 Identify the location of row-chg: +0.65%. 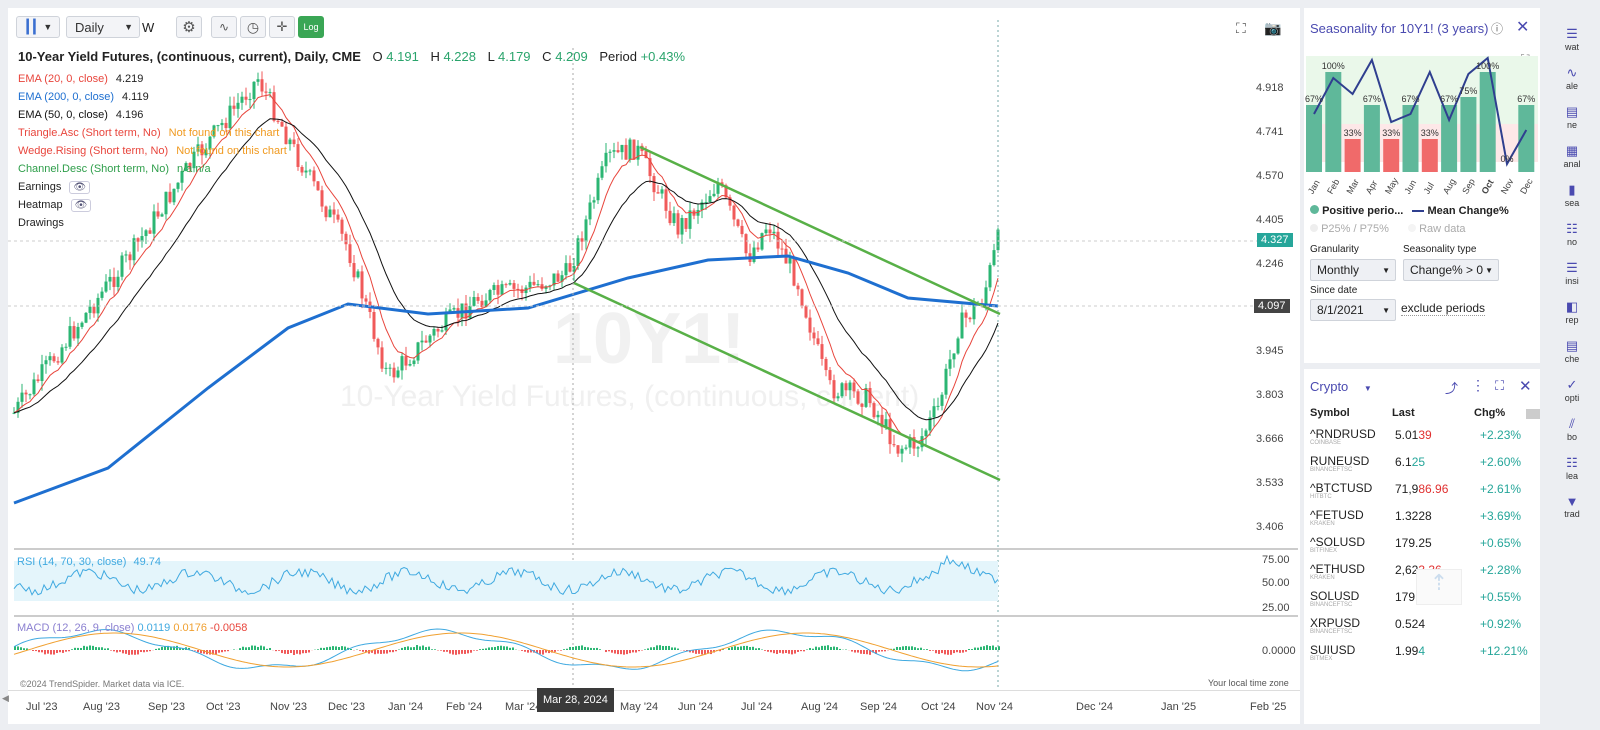
(1501, 543).